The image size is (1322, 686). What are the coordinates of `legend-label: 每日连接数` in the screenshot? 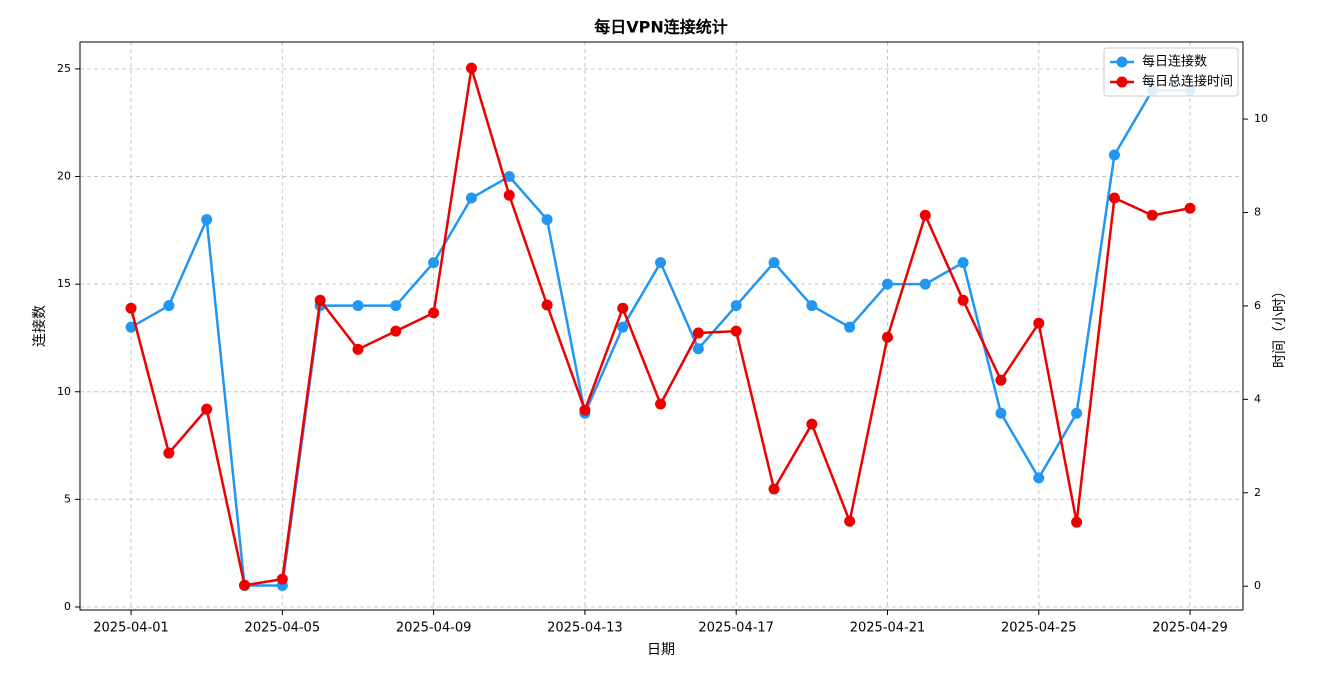 It's located at (1174, 62).